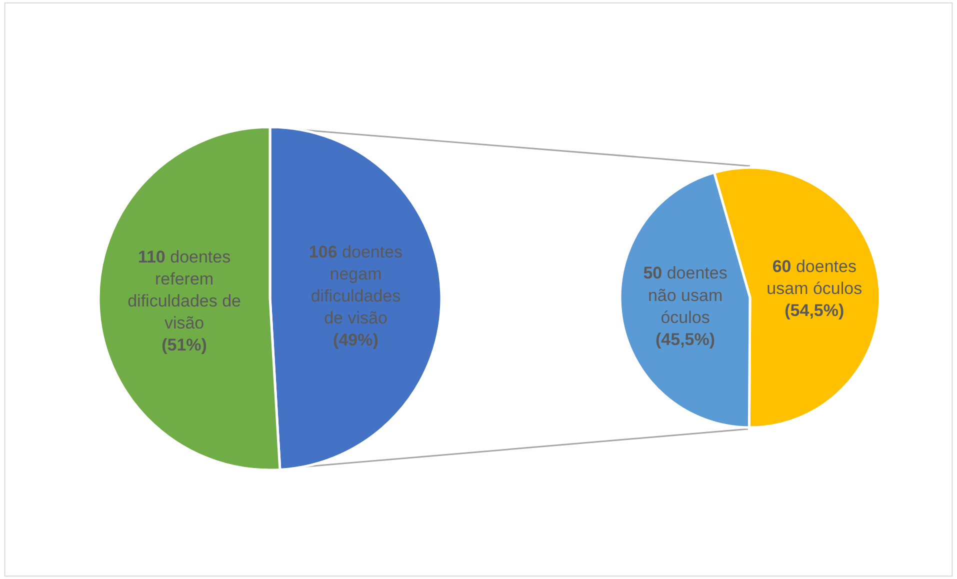 The width and height of the screenshot is (957, 579). What do you see at coordinates (184, 301) in the screenshot?
I see `data-label: 110 doentes referem dificuldades de visão (51%)` at bounding box center [184, 301].